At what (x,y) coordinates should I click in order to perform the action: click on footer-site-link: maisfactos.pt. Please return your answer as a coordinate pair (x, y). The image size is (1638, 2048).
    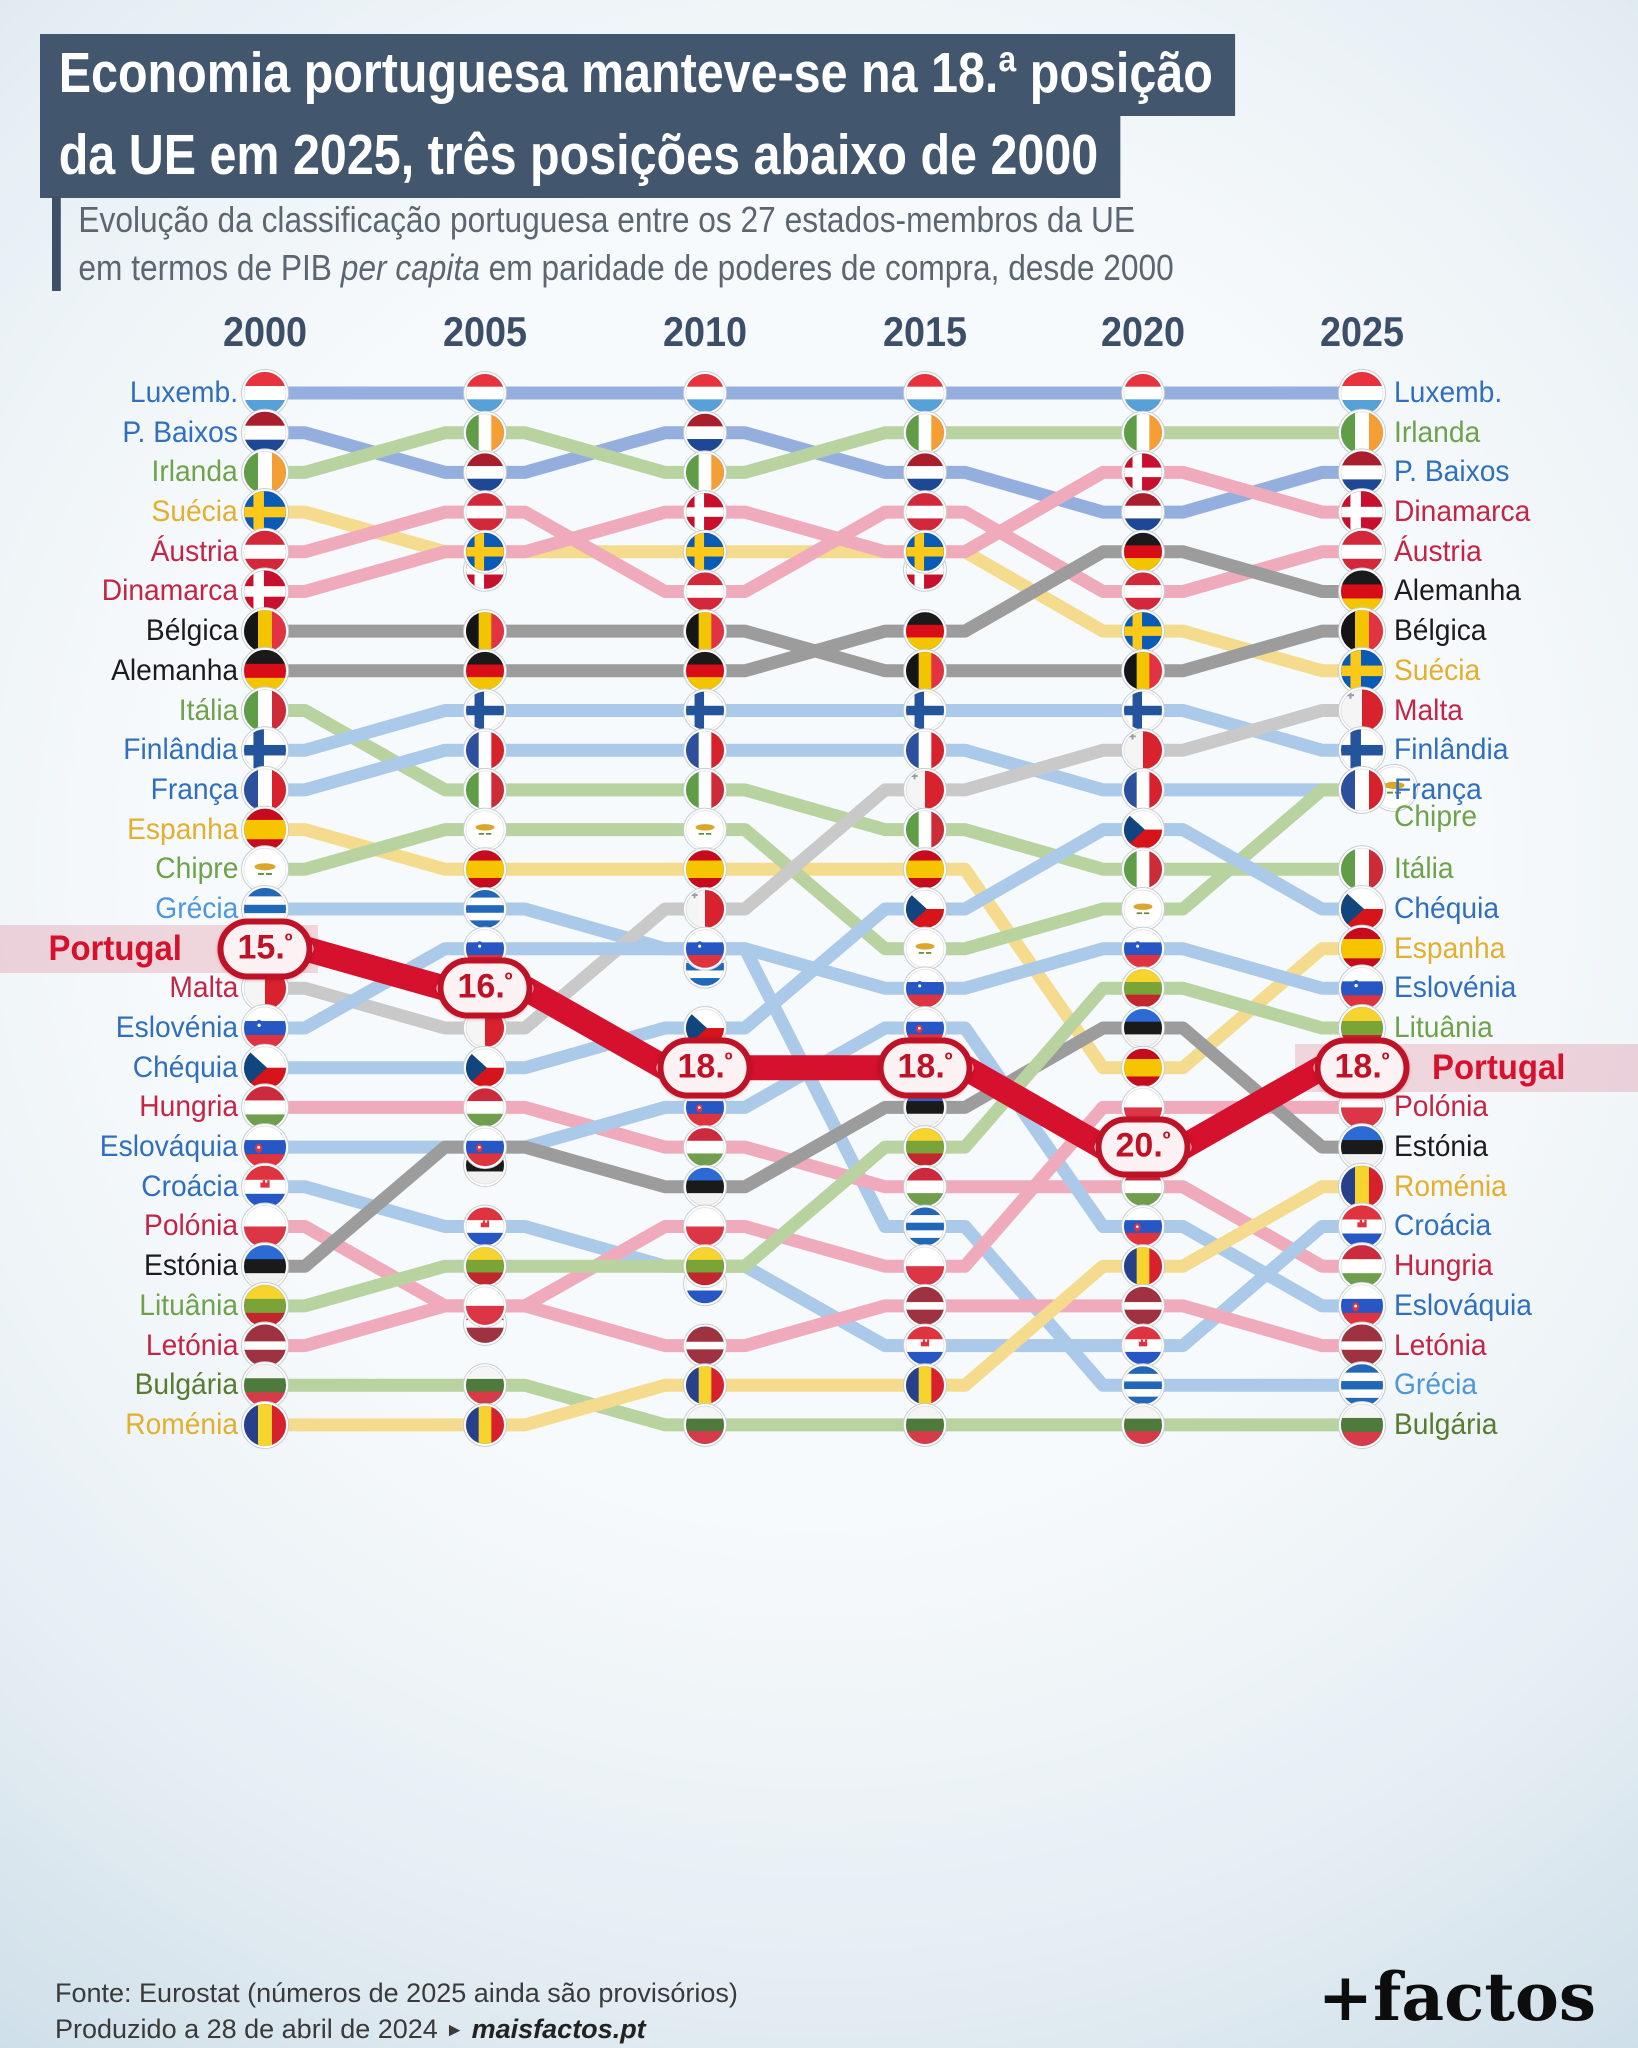
    Looking at the image, I should click on (558, 2029).